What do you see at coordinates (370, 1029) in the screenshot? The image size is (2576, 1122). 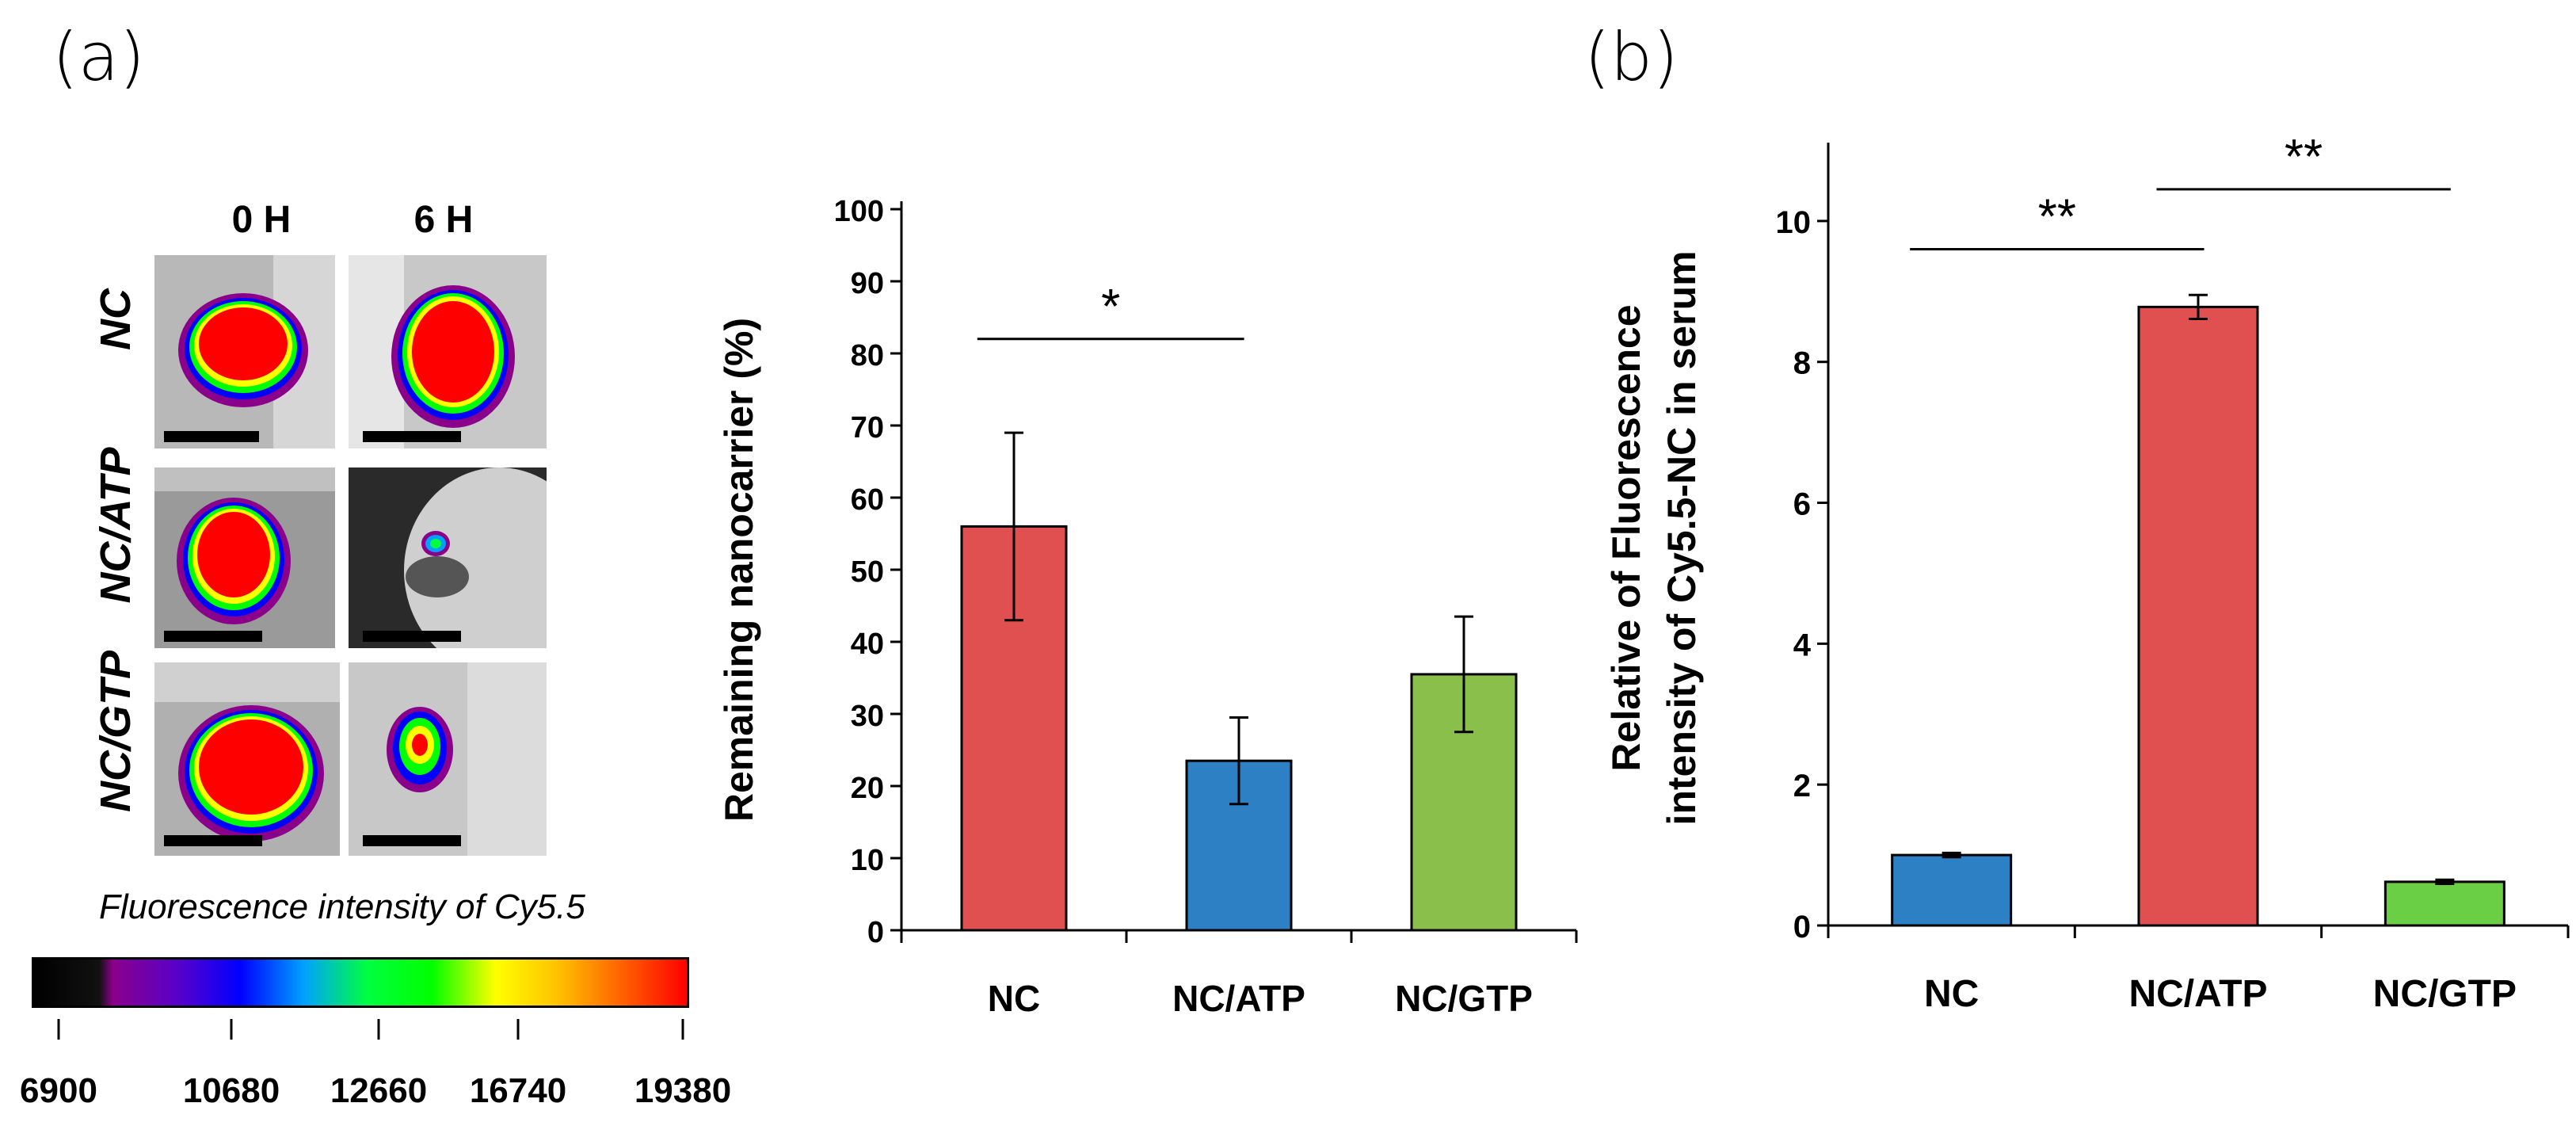 I see `colorbar-ticks` at bounding box center [370, 1029].